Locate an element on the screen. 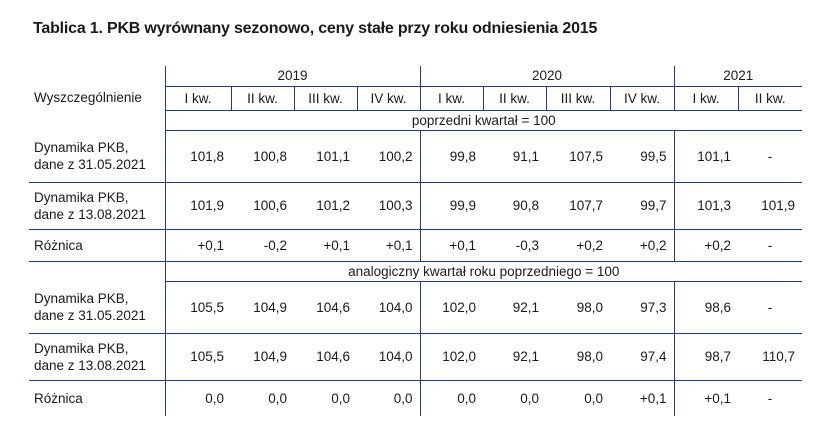 This screenshot has height=440, width=815. table-cell: 110,7 is located at coordinates (770, 357).